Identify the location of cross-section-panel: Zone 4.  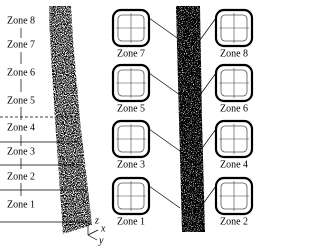
(226, 144).